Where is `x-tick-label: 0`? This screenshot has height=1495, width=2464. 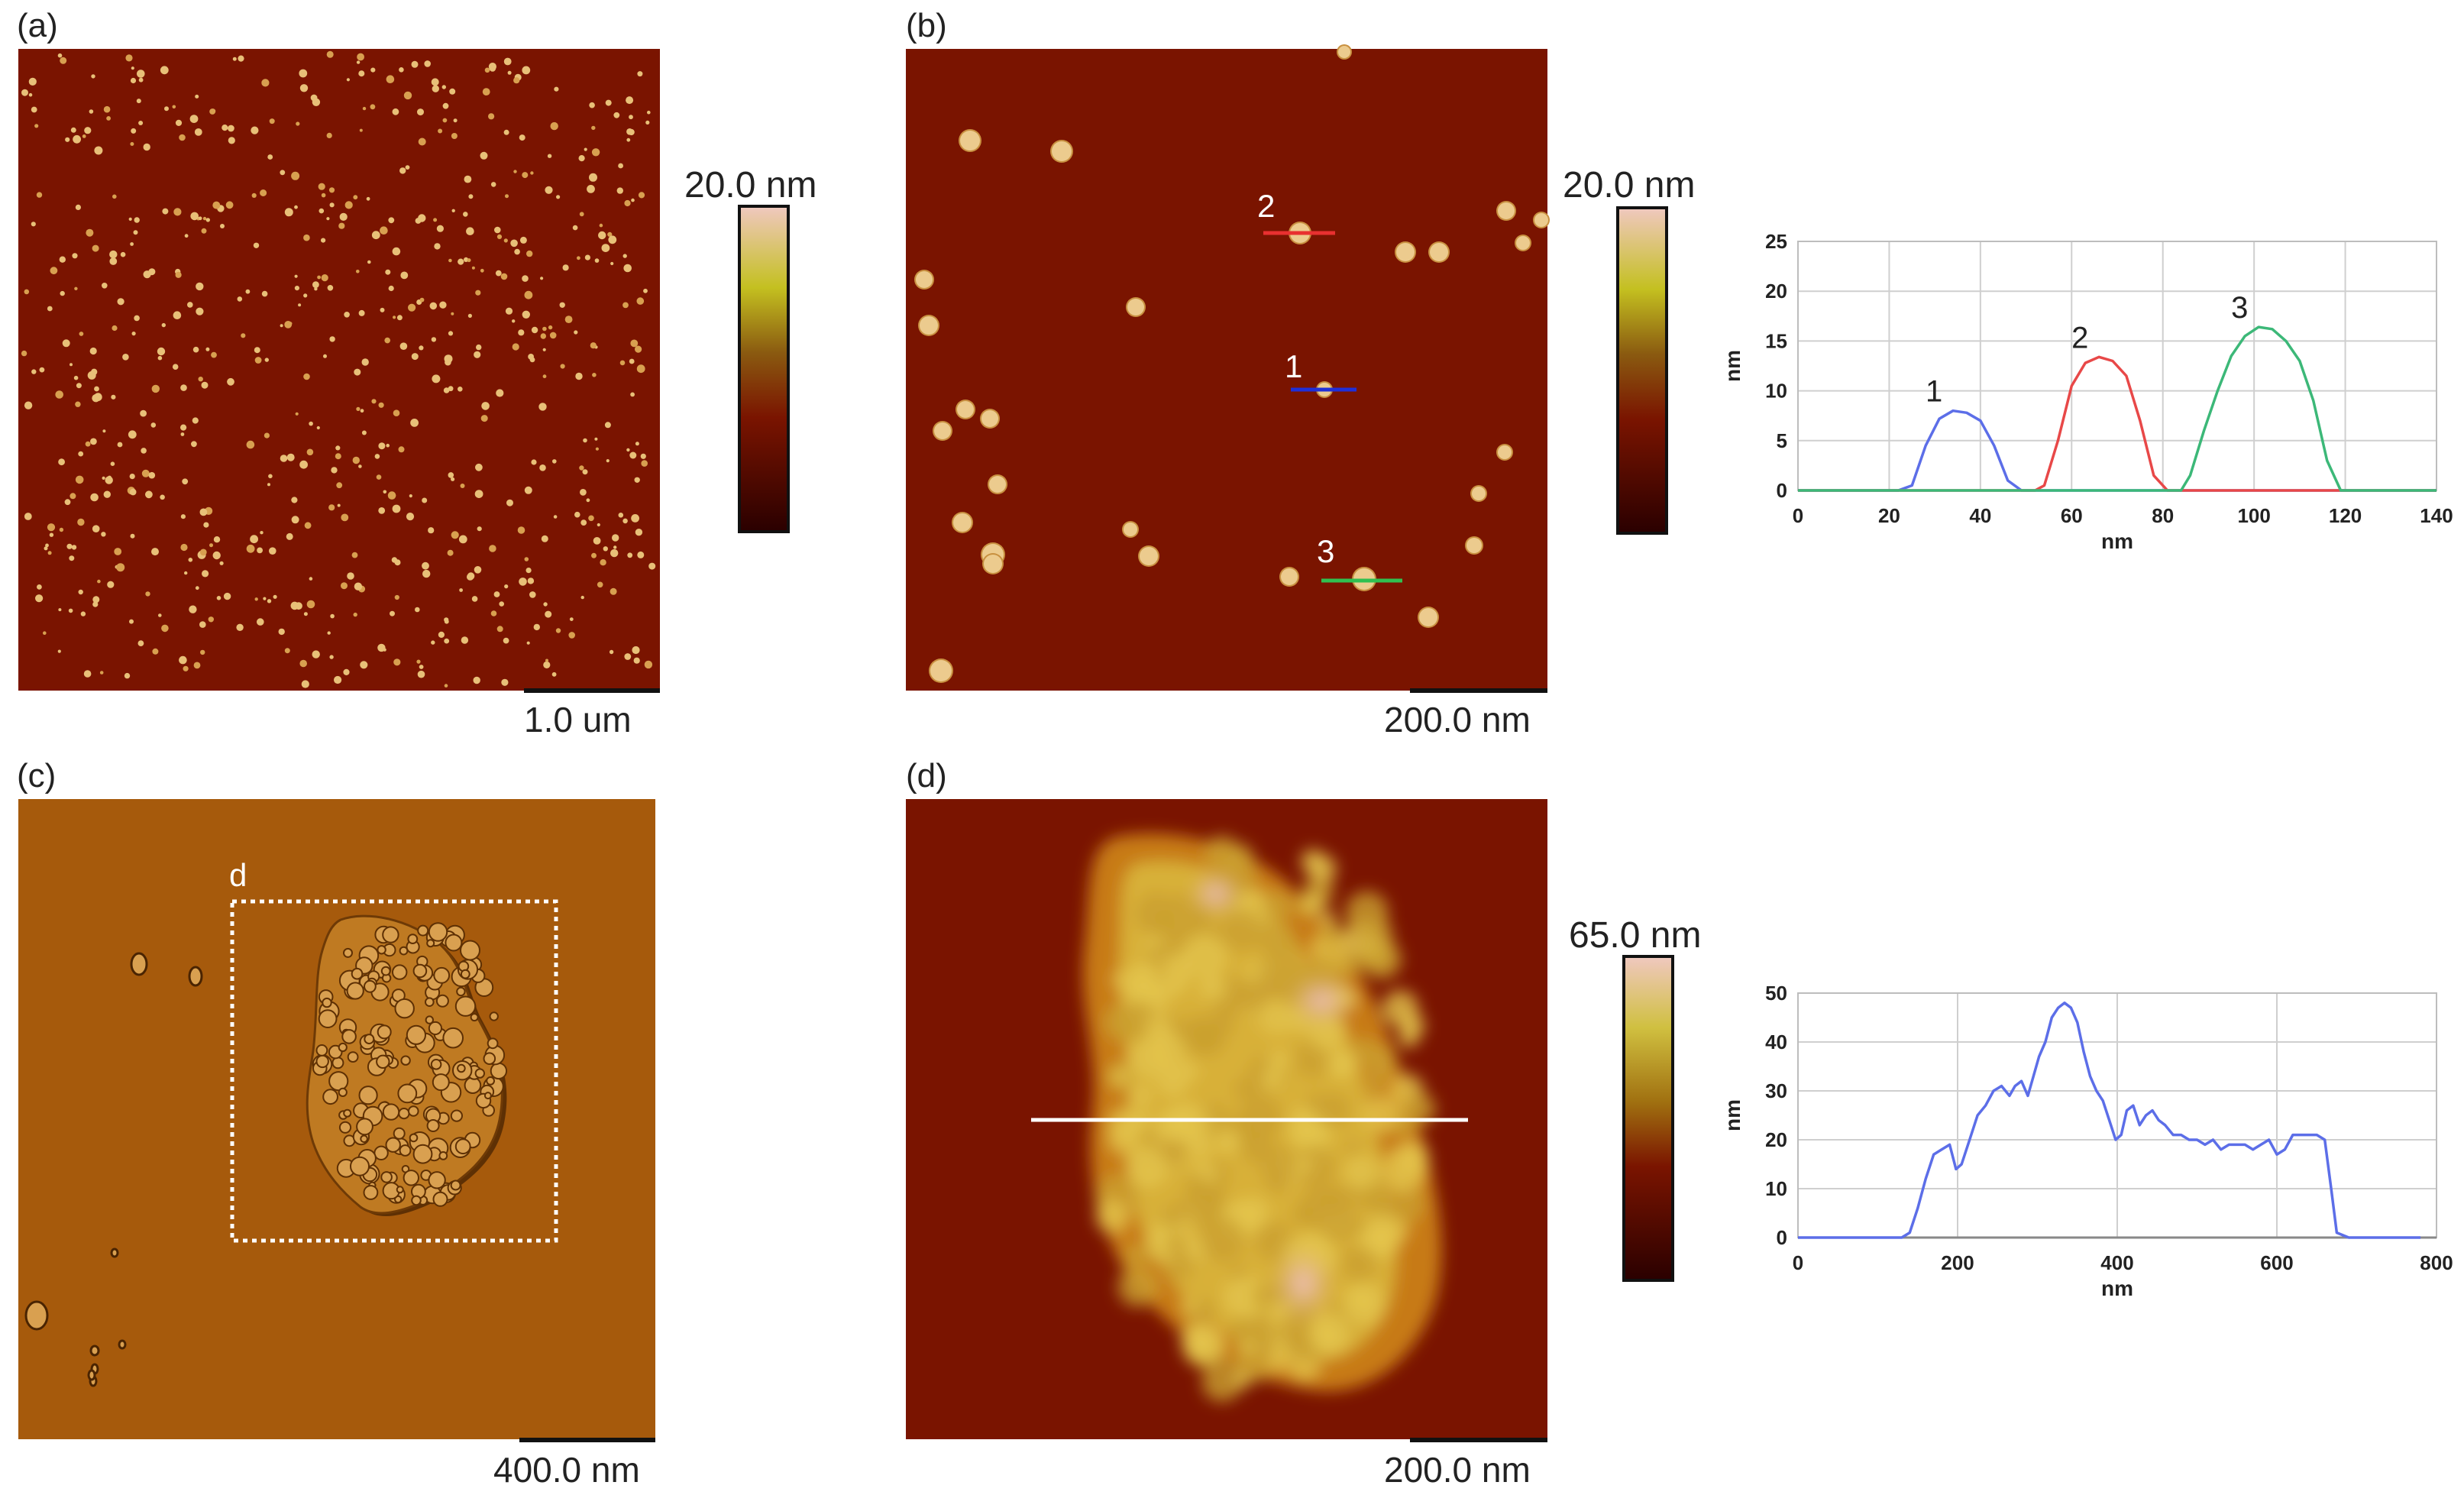 x-tick-label: 0 is located at coordinates (1798, 515).